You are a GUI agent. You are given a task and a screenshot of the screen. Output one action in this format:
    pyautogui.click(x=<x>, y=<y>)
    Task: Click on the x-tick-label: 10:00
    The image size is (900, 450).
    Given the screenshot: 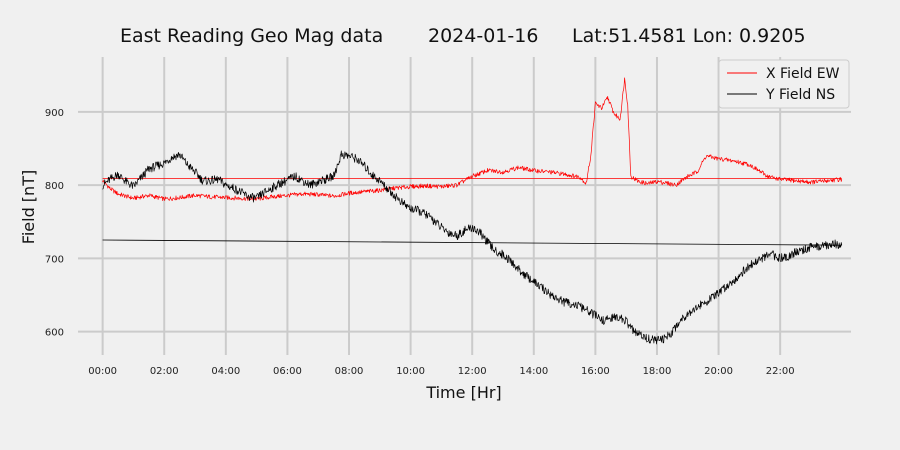 What is the action you would take?
    pyautogui.click(x=410, y=371)
    